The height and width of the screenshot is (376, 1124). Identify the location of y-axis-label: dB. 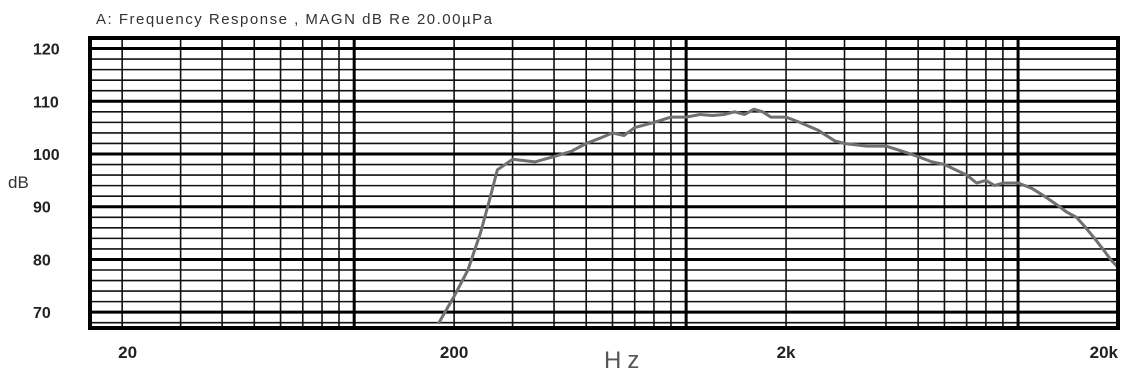
(18, 182).